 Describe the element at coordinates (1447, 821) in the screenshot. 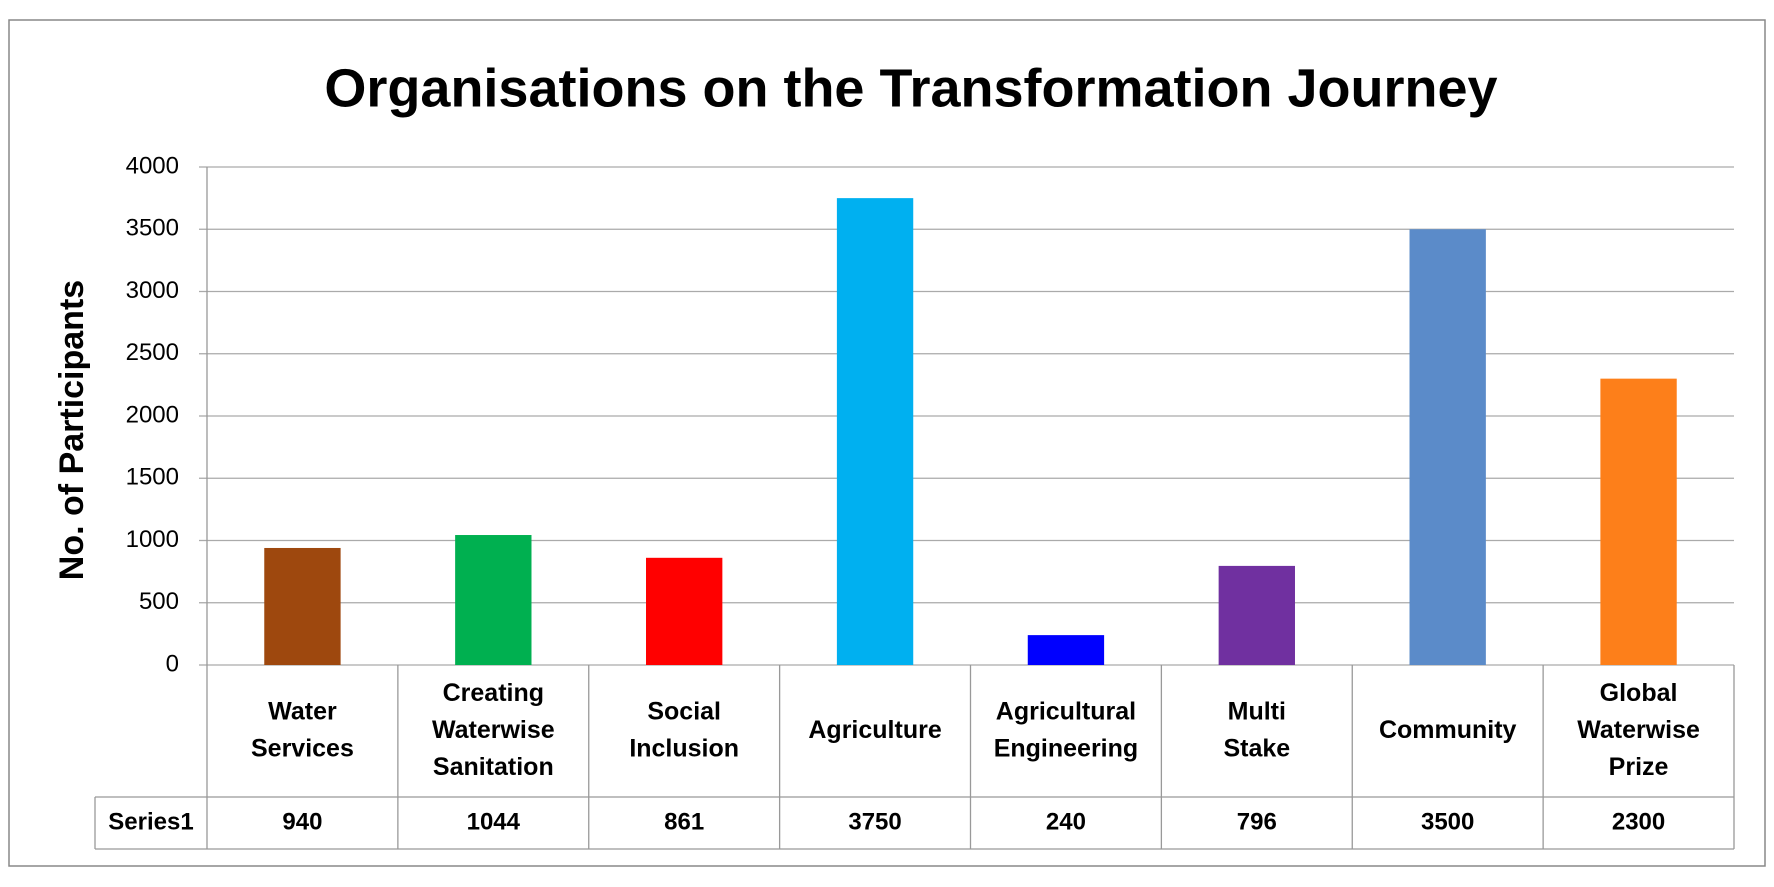

I see `table-value: 3500` at that location.